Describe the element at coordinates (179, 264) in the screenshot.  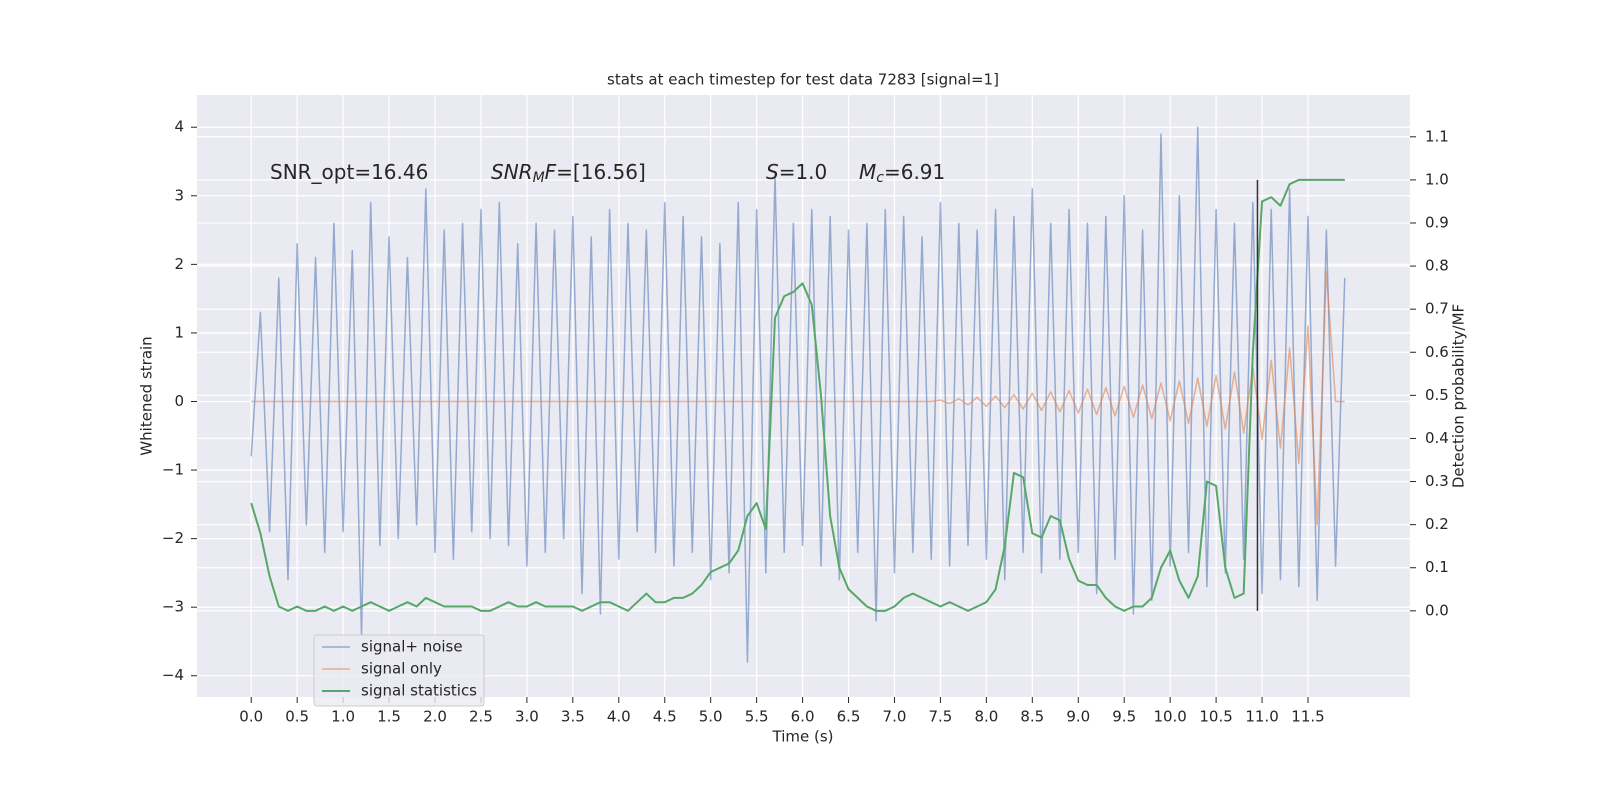
I see `y-tick-label: 2` at that location.